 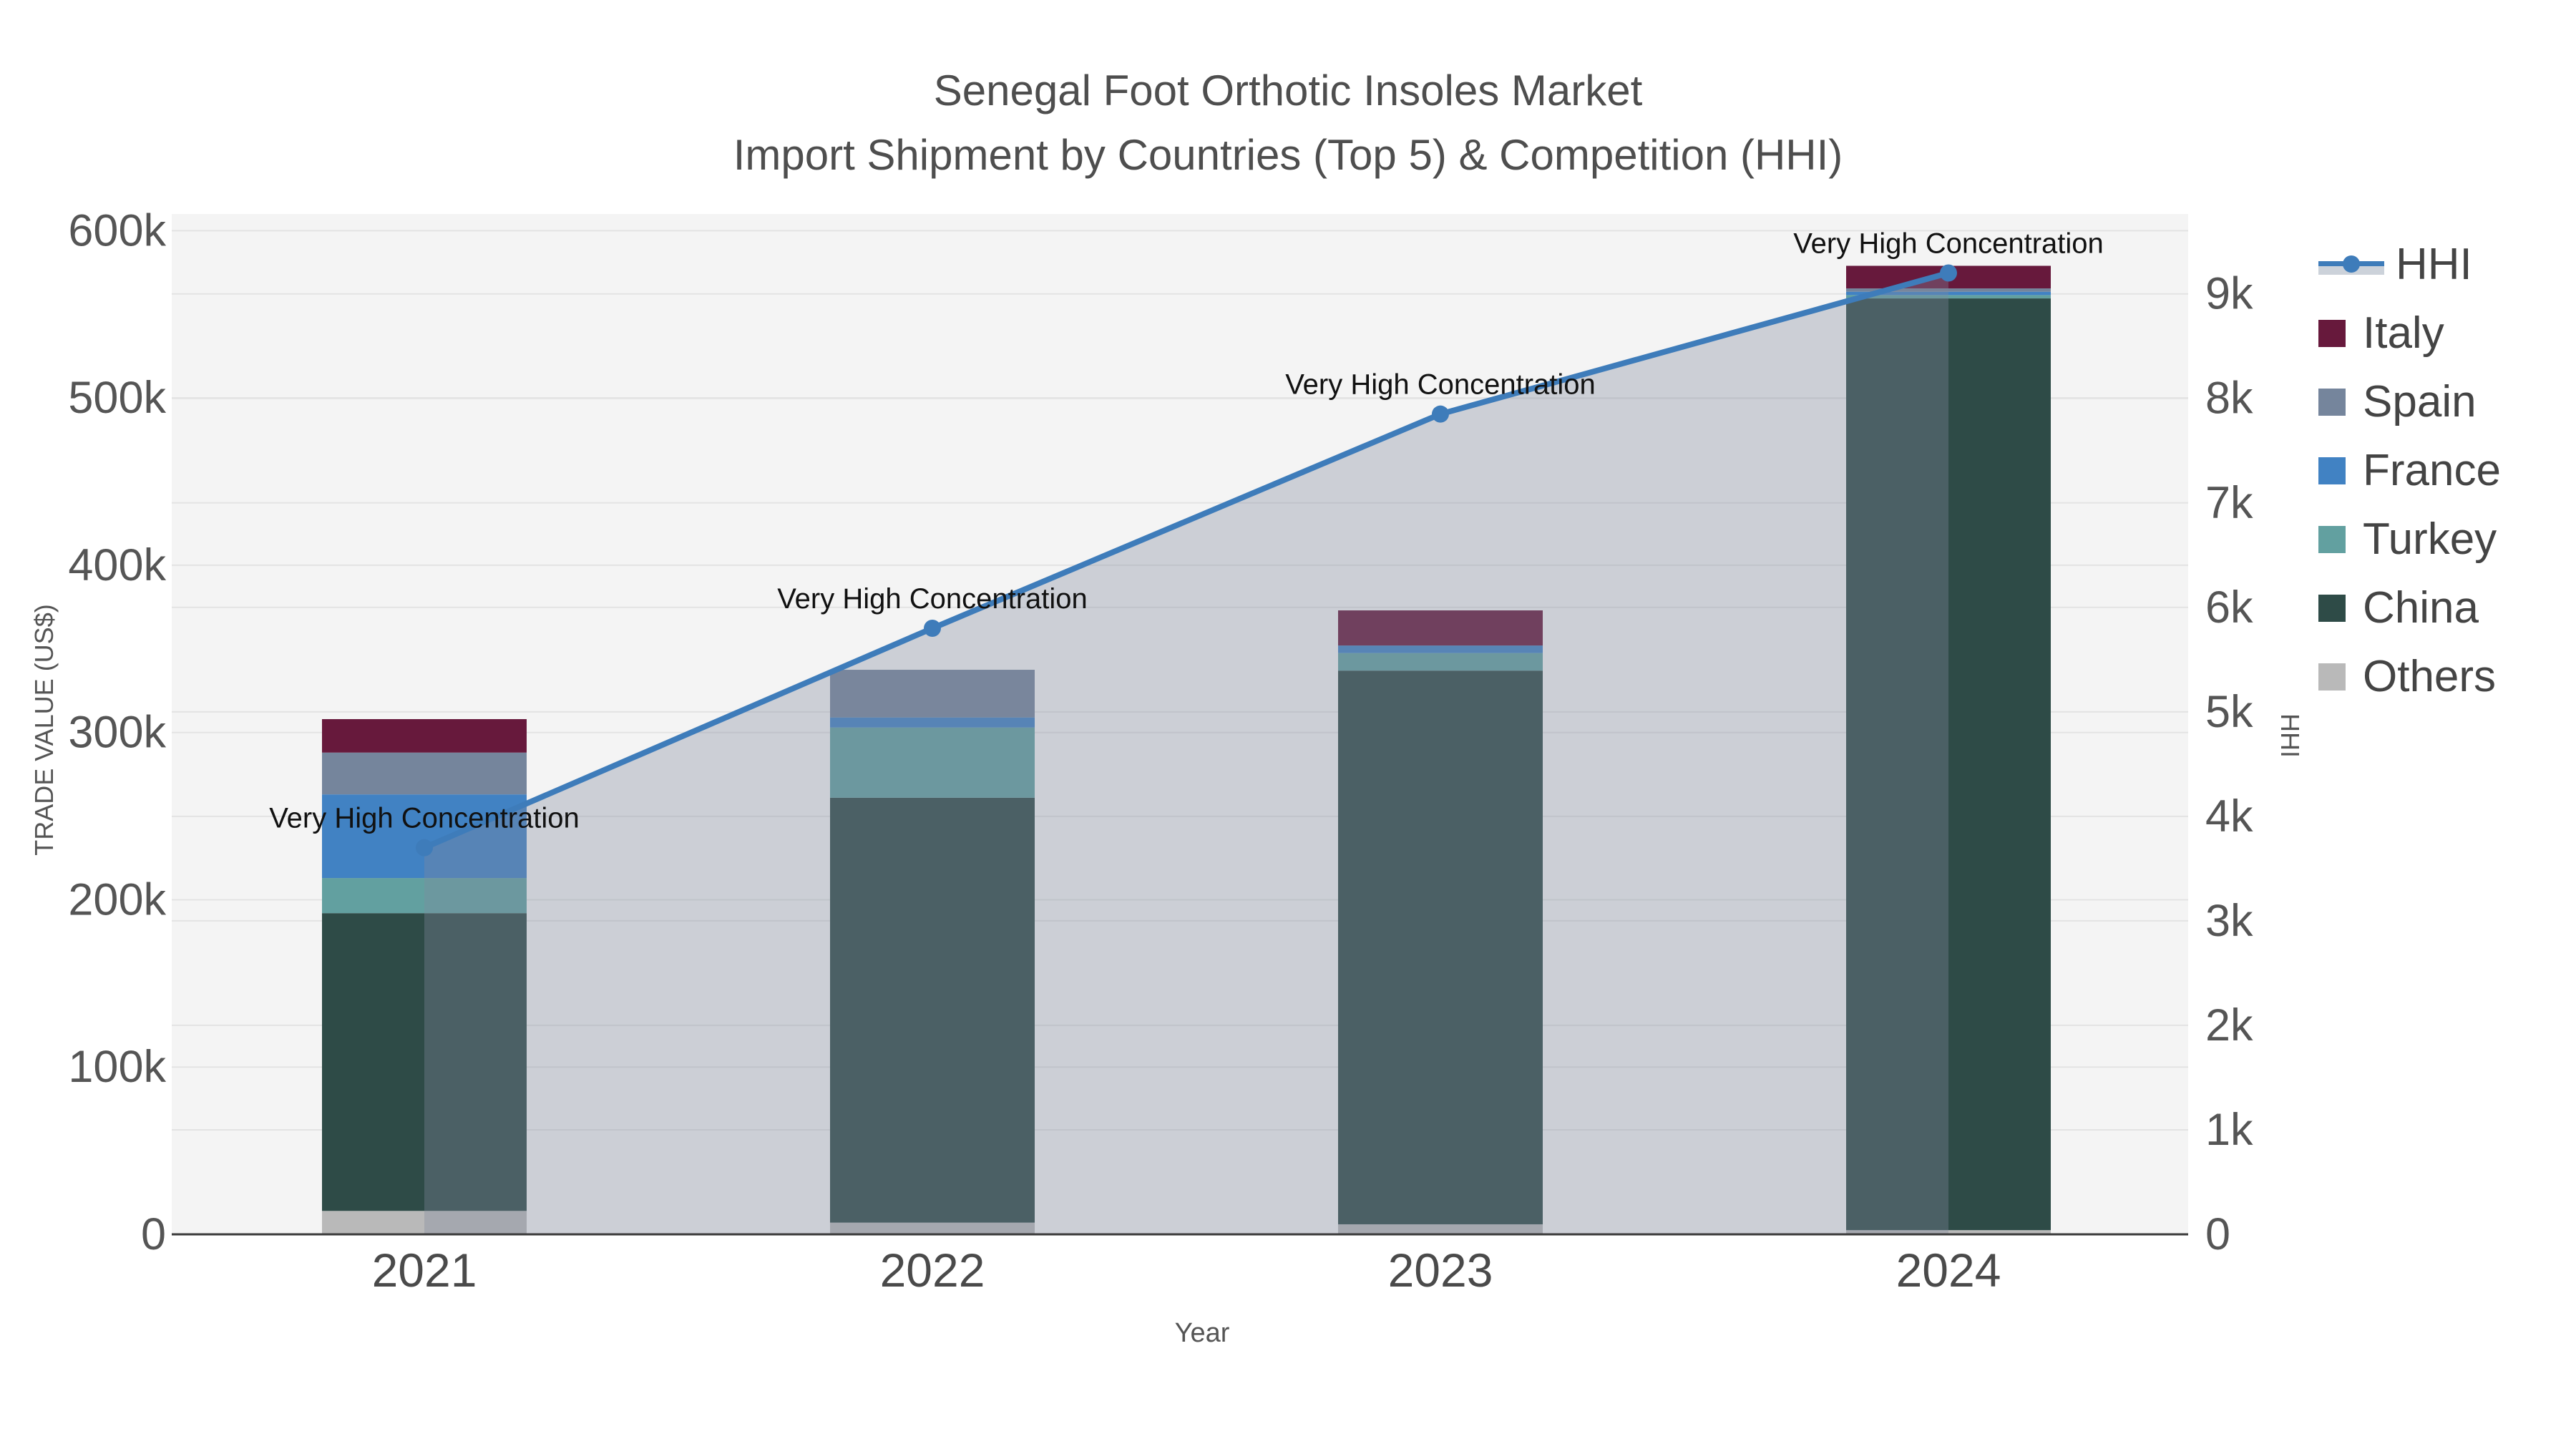 What do you see at coordinates (425, 773) in the screenshot?
I see `bar-segment-spain-2021` at bounding box center [425, 773].